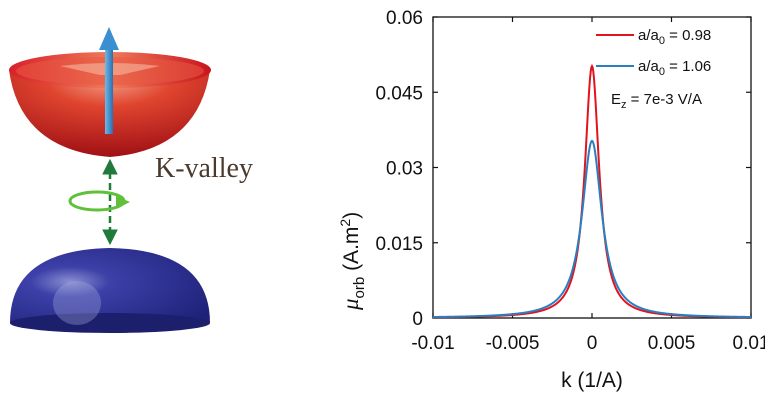 The image size is (765, 397). I want to click on y-axis-subscript: orb, so click(359, 288).